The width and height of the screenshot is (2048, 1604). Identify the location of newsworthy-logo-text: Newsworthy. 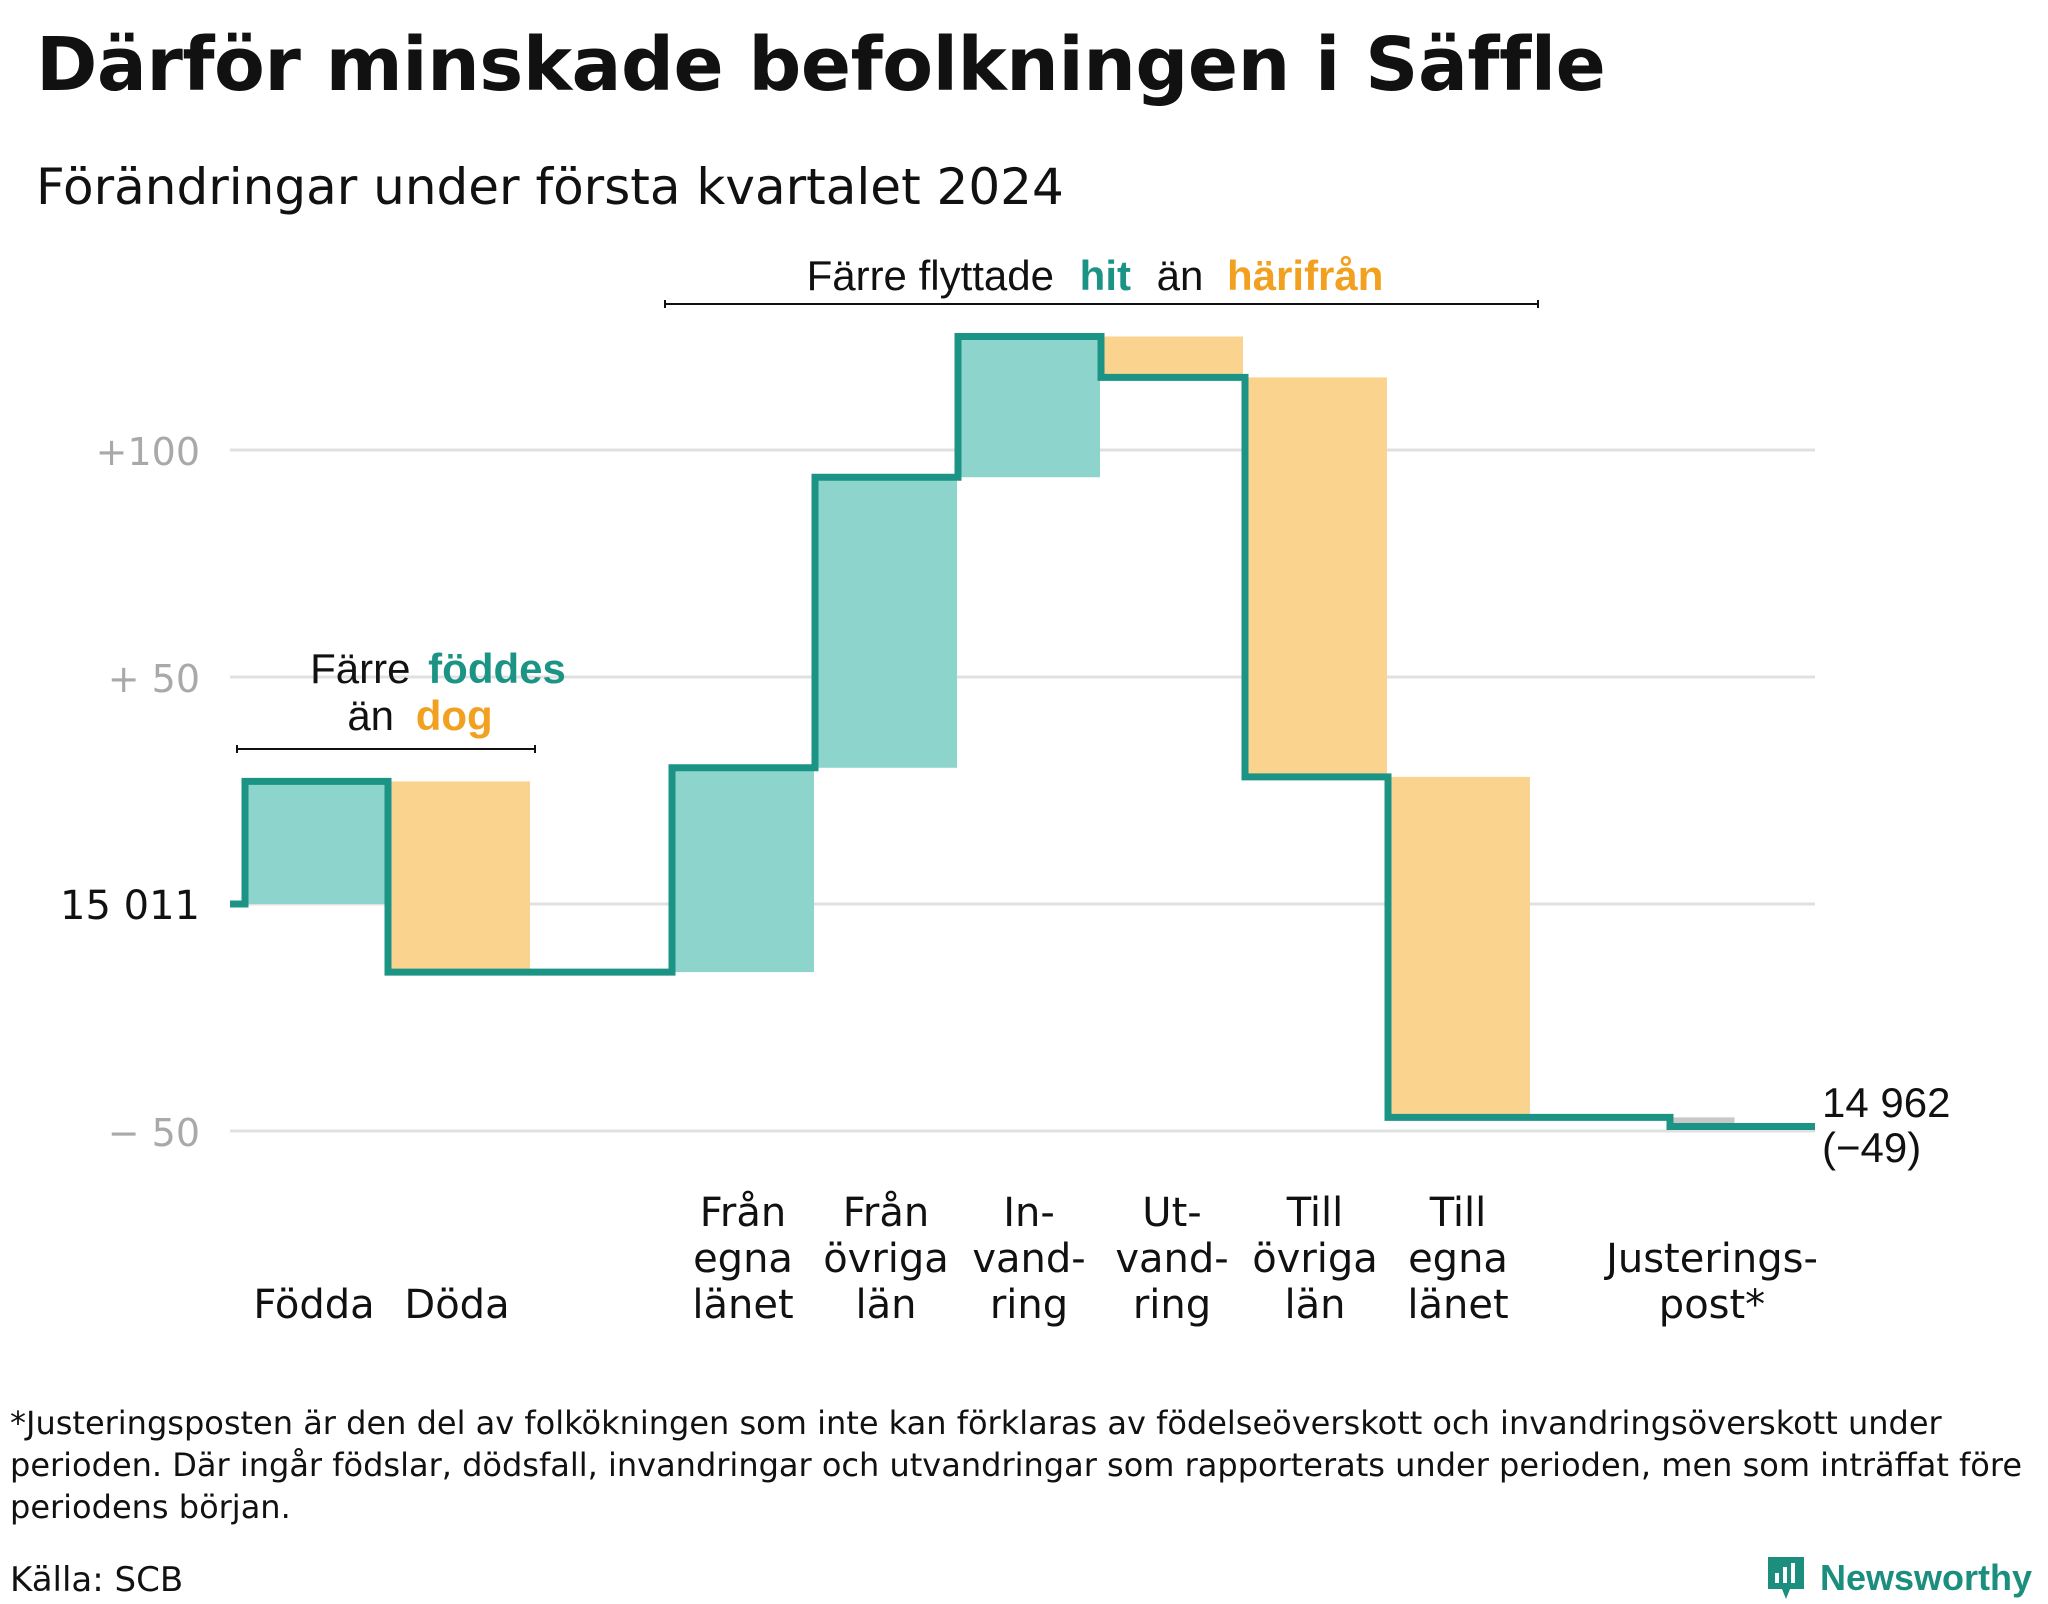
(1926, 1577).